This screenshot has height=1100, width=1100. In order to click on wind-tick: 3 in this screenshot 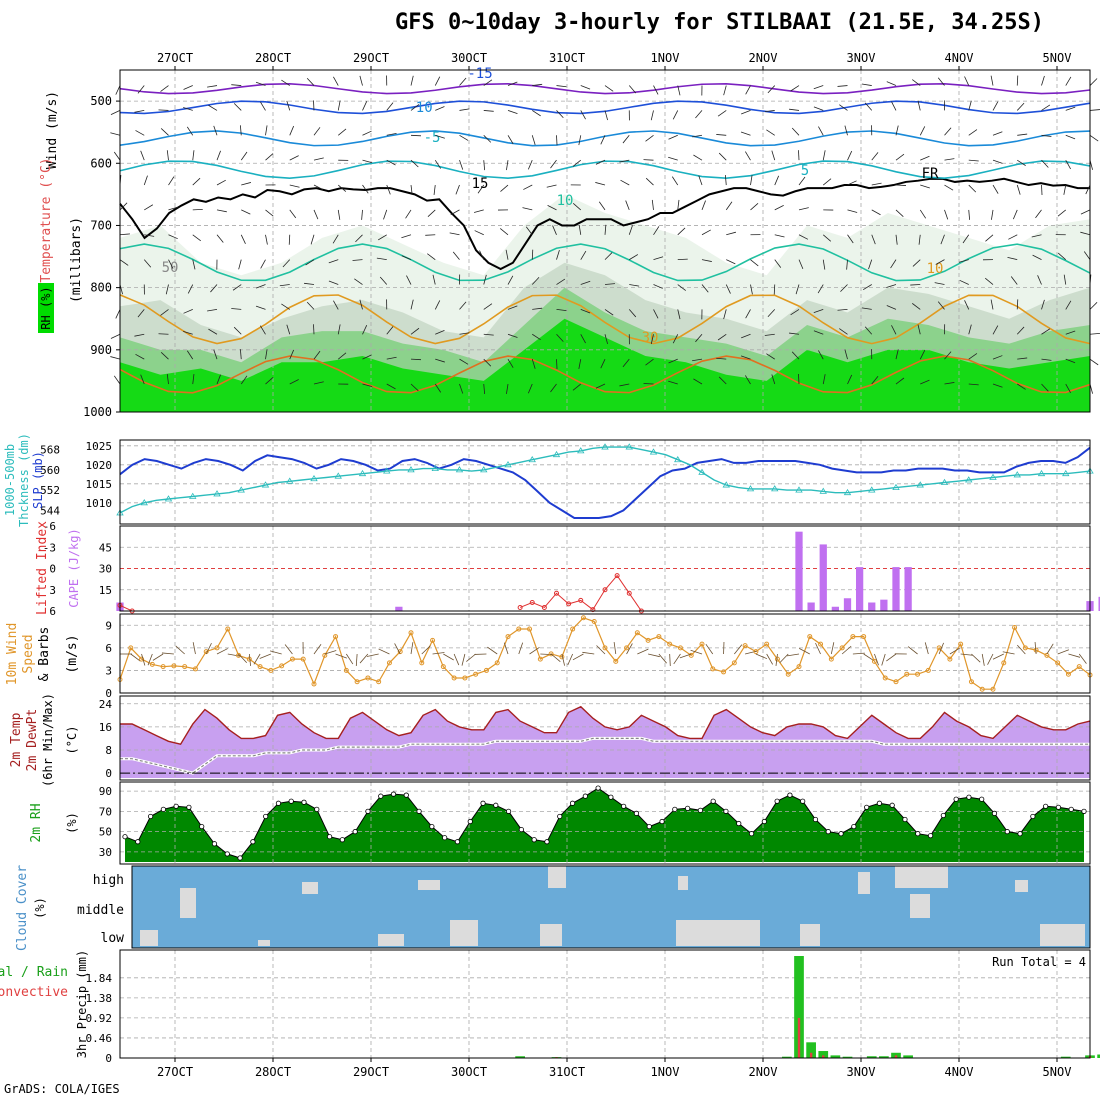, I will do `click(108, 670)`.